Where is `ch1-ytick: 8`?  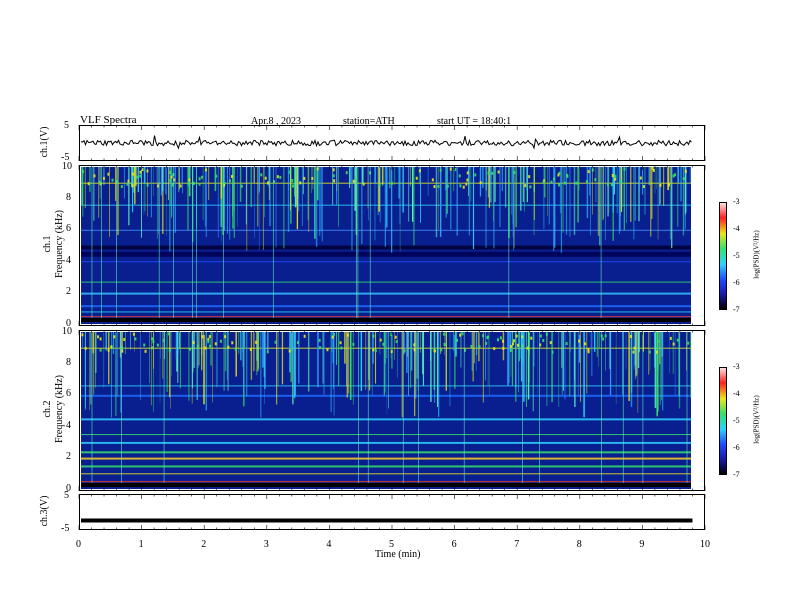
ch1-ytick: 8 is located at coordinates (68, 197).